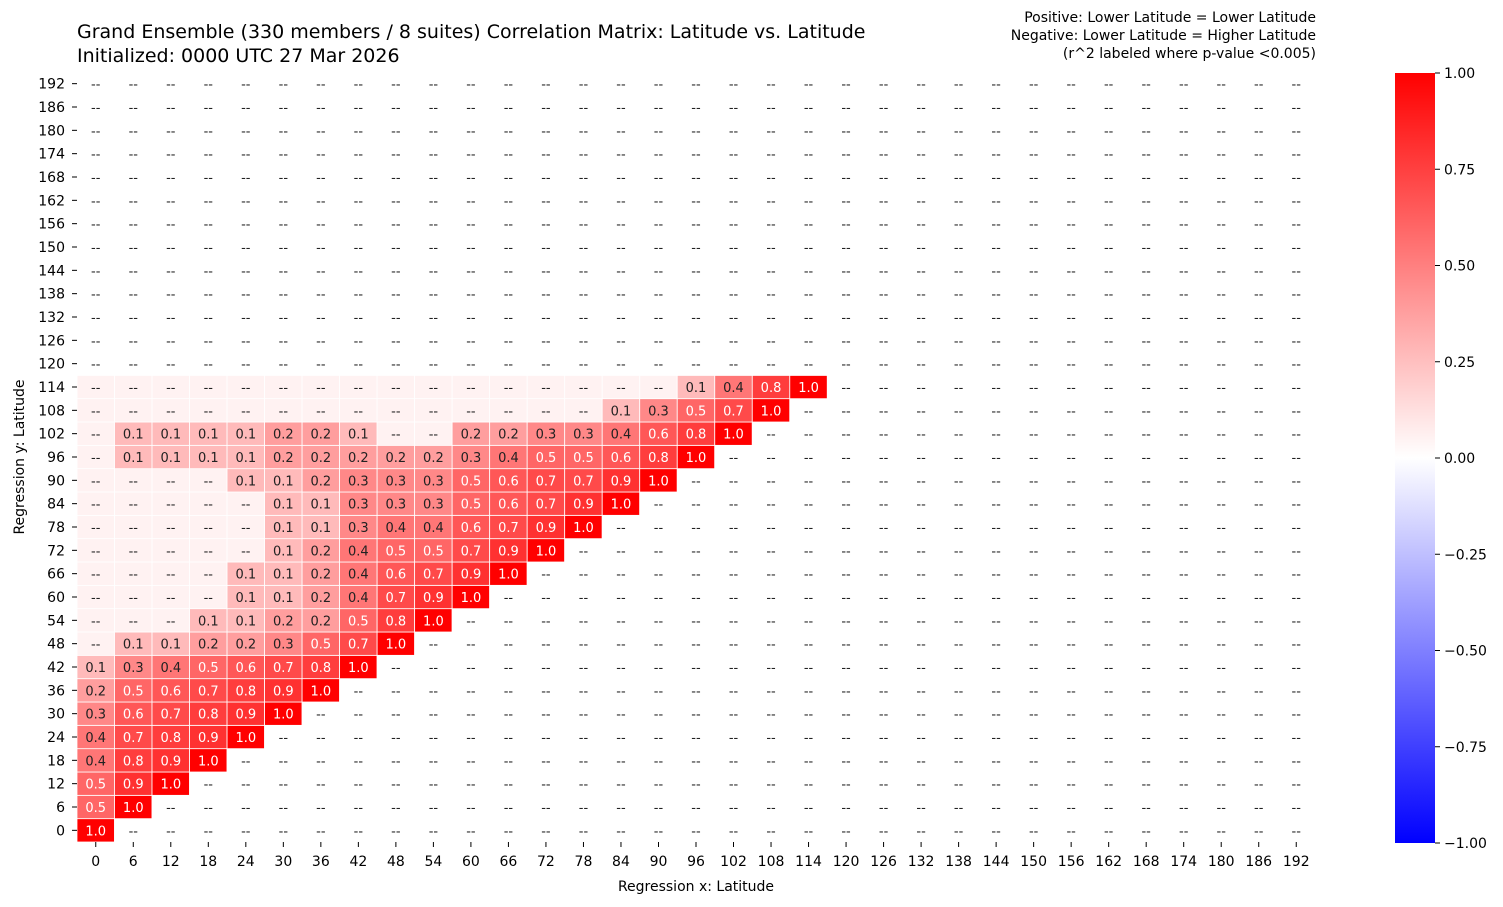 This screenshot has height=907, width=1503. I want to click on cell-label: 0.6, so click(133, 715).